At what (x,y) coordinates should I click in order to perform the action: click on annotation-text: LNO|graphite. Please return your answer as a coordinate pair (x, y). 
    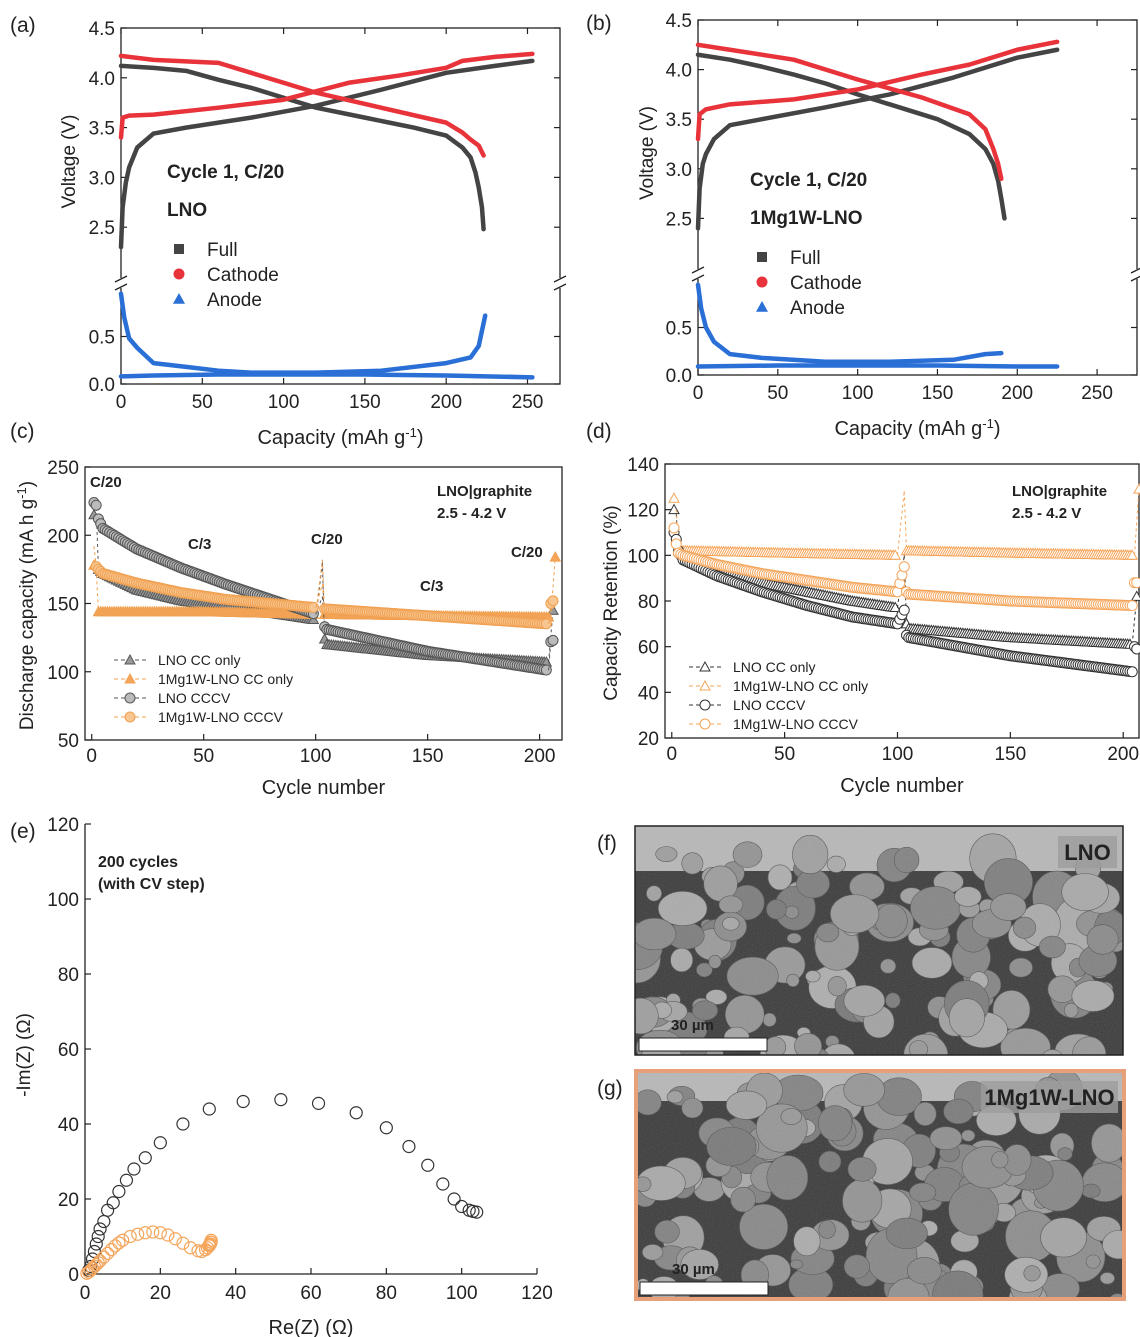
    Looking at the image, I should click on (1059, 491).